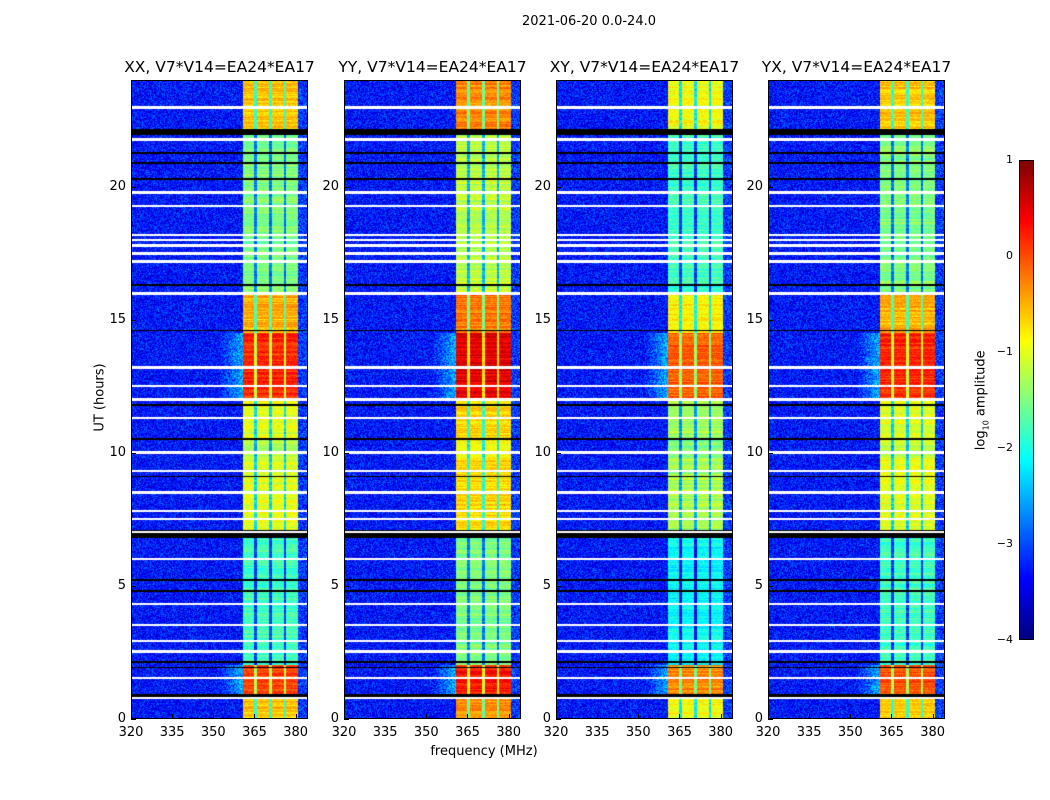  What do you see at coordinates (432, 67) in the screenshot?
I see `panel-title-1: YY, V7*V14=EA24*EA17` at bounding box center [432, 67].